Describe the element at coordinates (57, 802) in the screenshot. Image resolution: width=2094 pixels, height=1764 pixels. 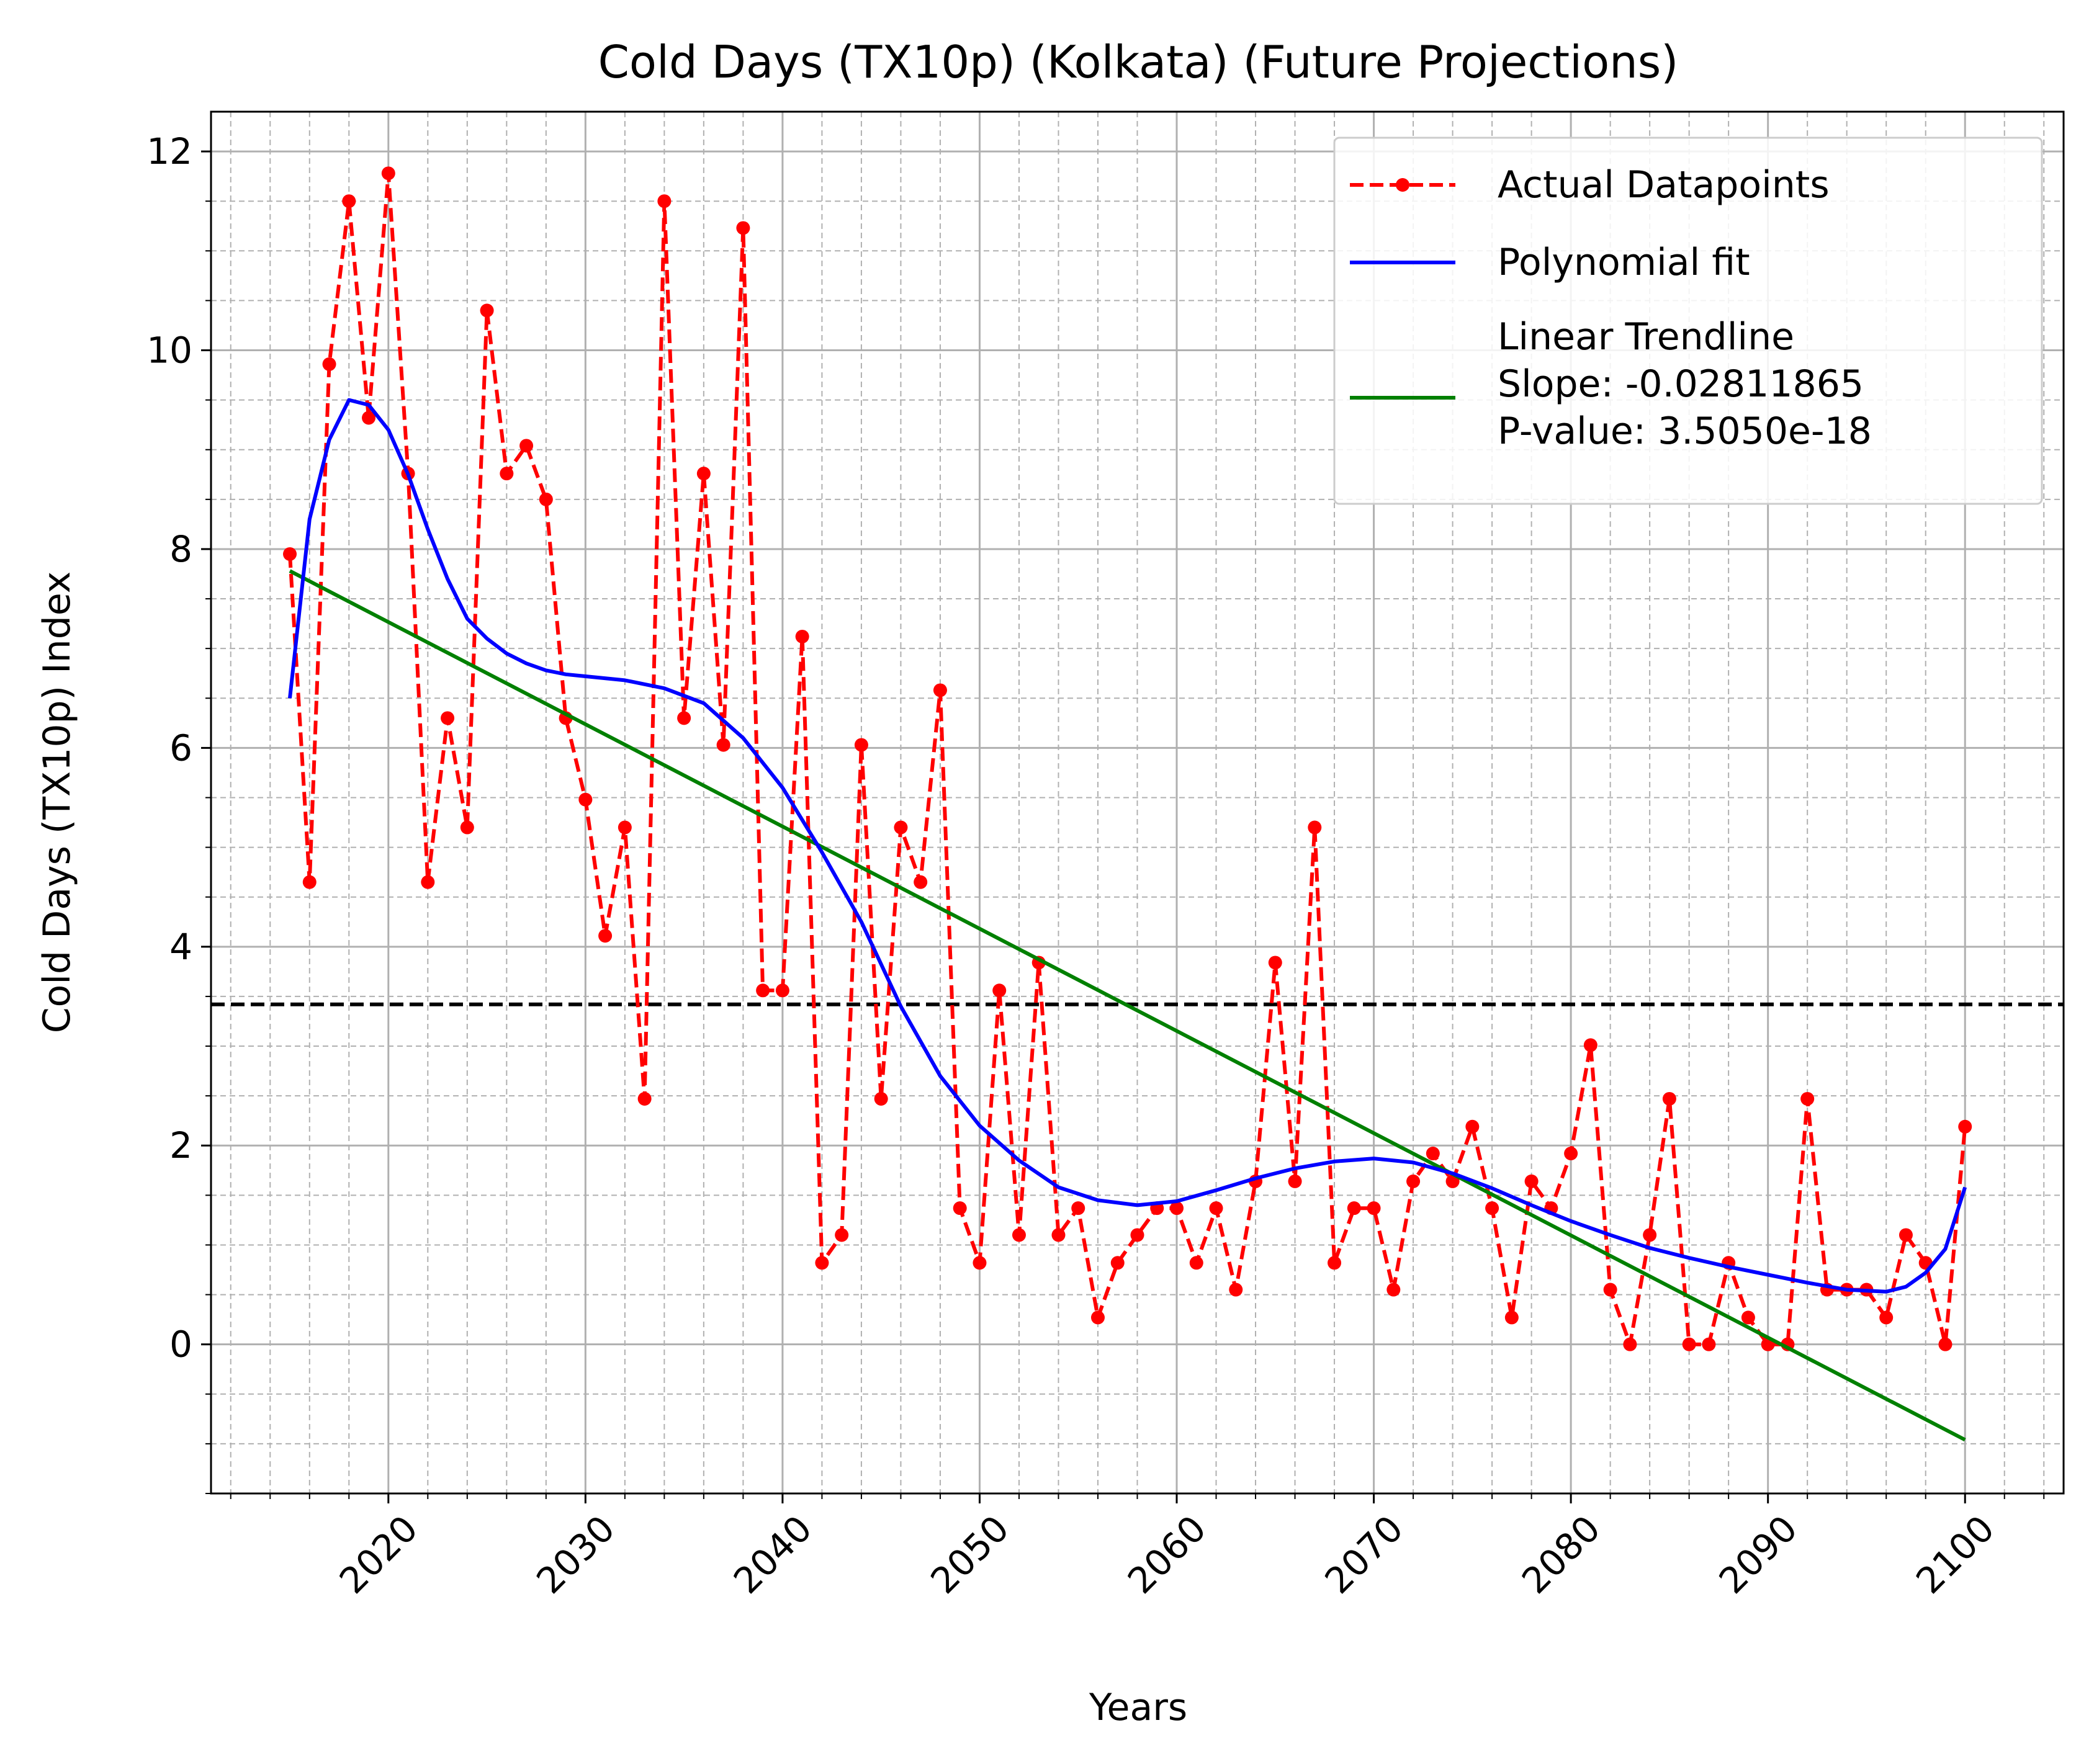
I see `y-axis-label: Cold Days (TX10p) Index` at that location.